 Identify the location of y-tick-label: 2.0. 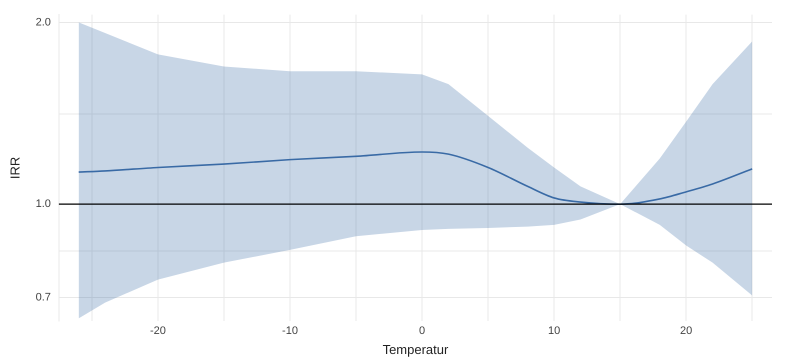
(43, 22).